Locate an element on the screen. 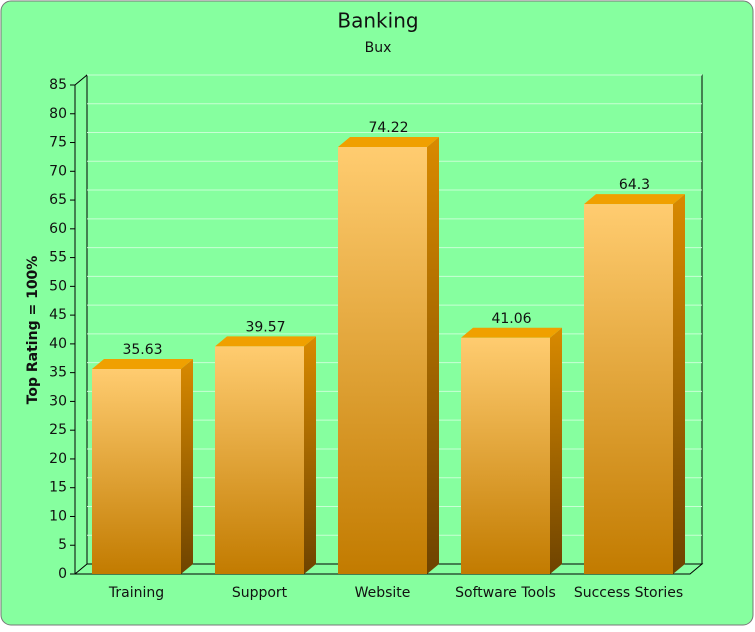  y-tick-label: 25 is located at coordinates (58, 430).